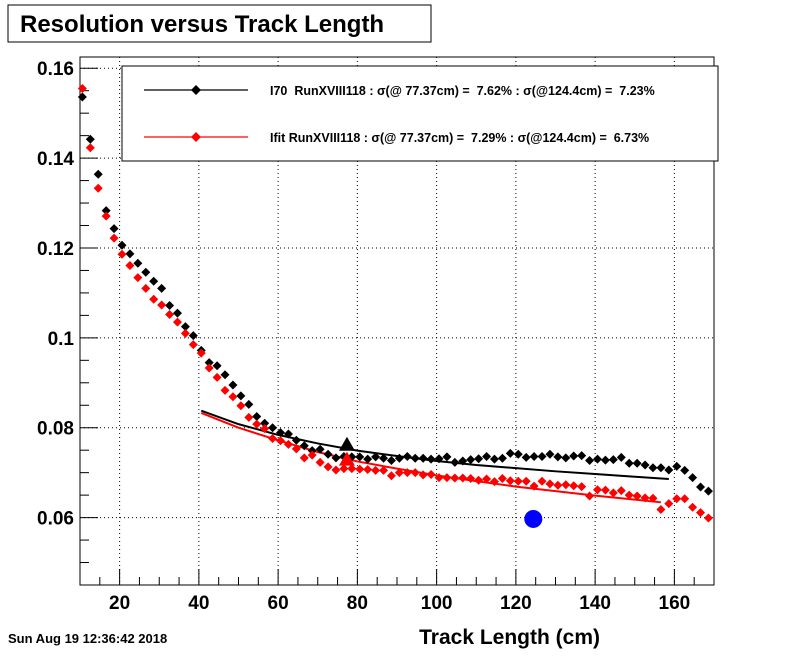 The width and height of the screenshot is (795, 656). What do you see at coordinates (55, 429) in the screenshot?
I see `y-tick-label: 0.08` at bounding box center [55, 429].